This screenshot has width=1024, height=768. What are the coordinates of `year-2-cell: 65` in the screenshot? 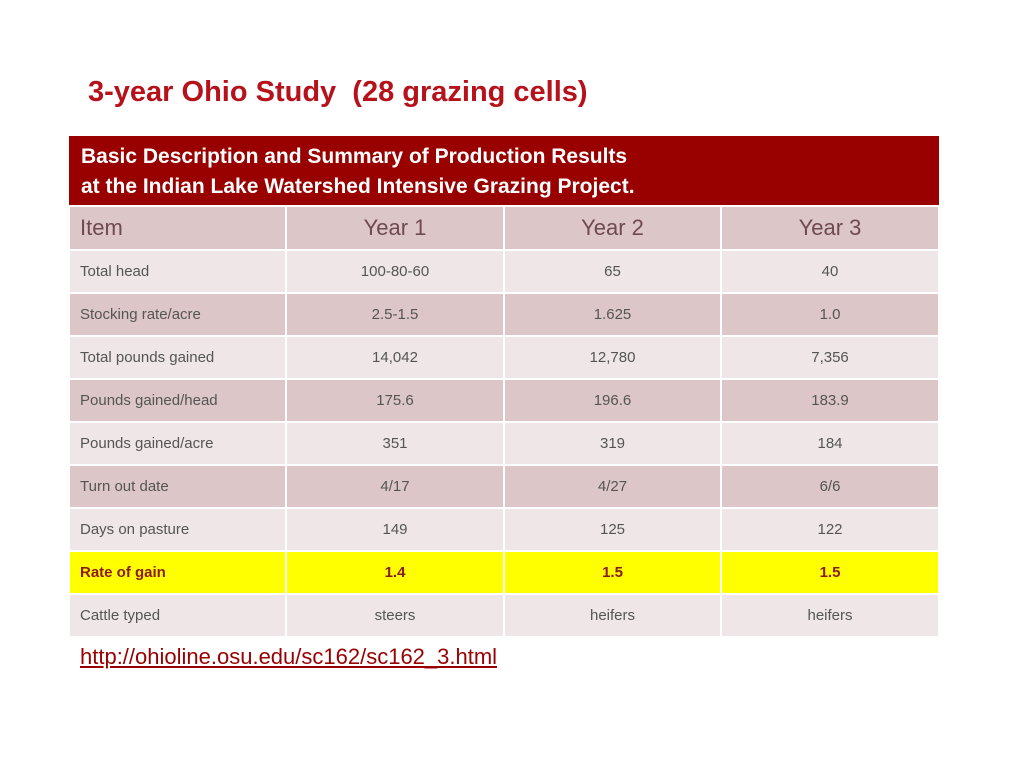 It's located at (612, 271).